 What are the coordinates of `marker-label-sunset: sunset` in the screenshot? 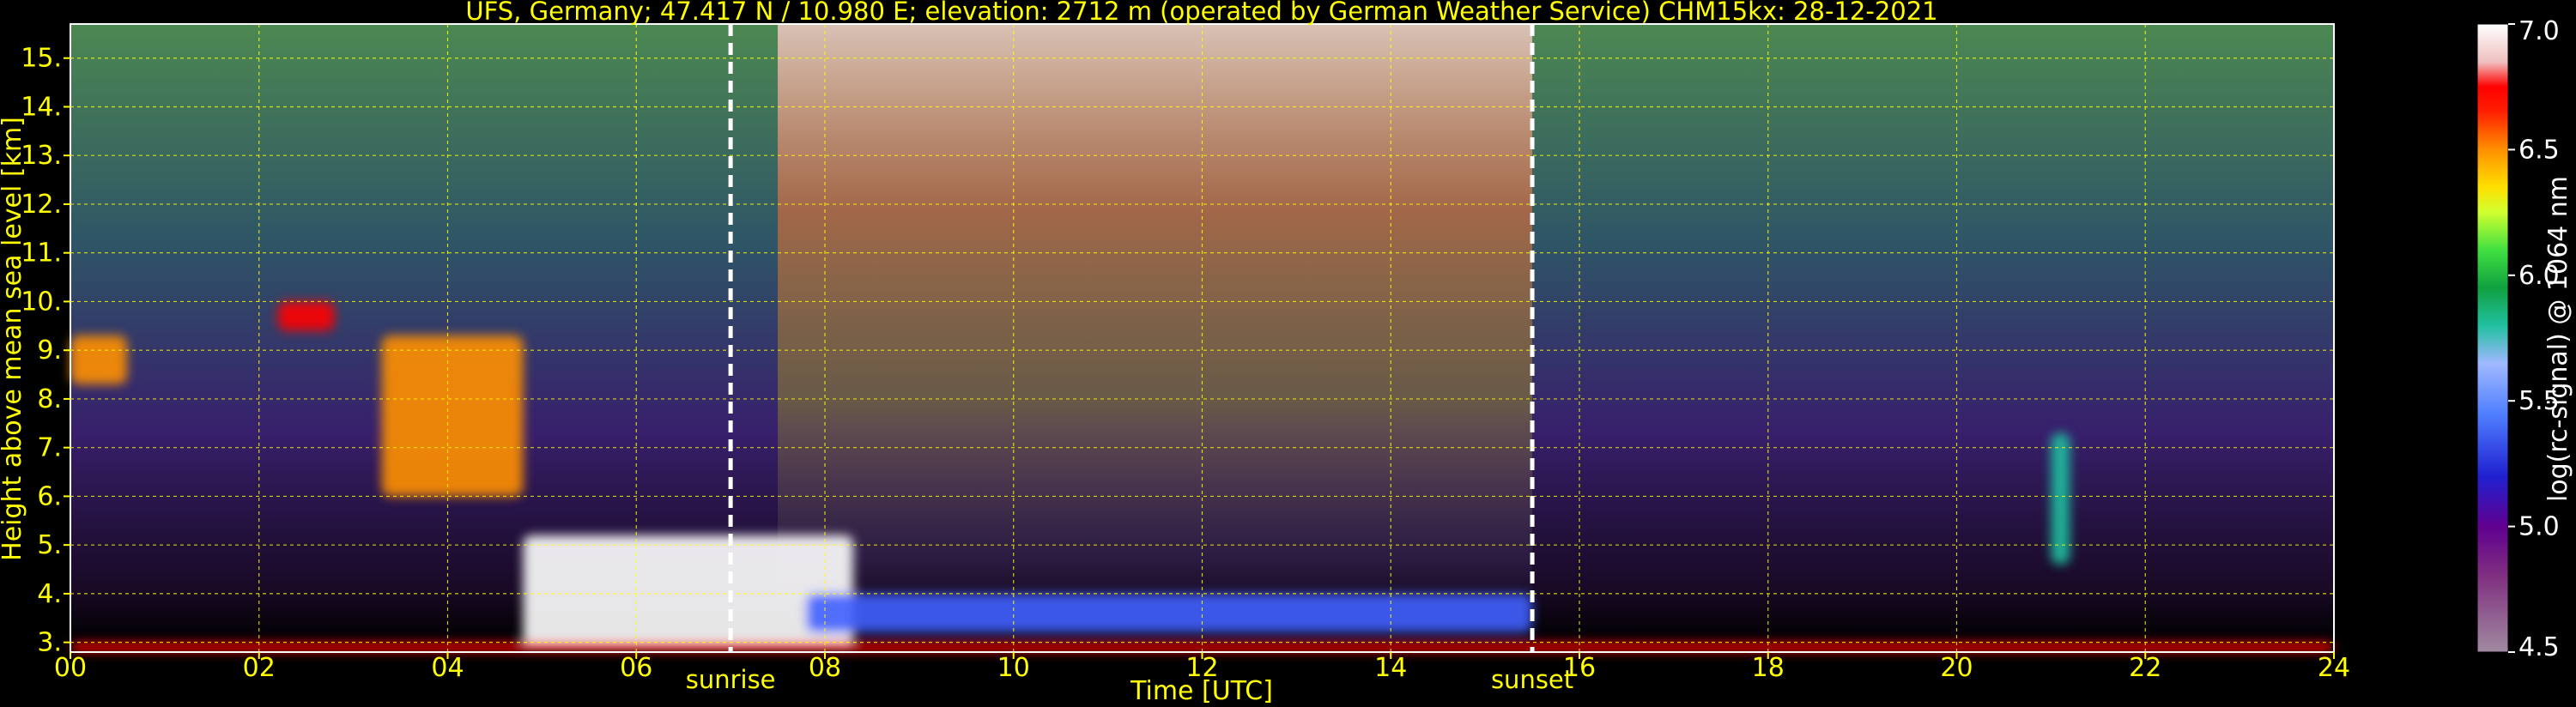 It's located at (1532, 679).